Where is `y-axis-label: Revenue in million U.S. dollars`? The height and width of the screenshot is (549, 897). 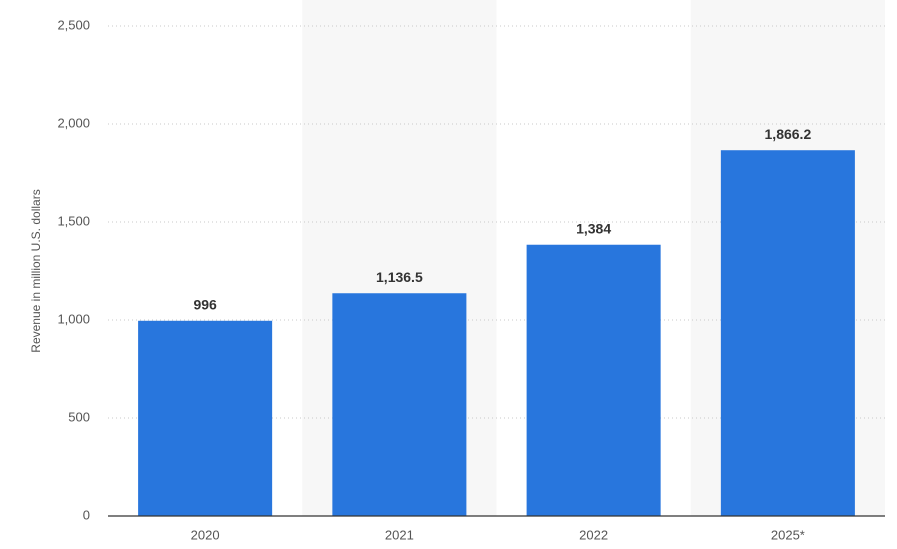
y-axis-label: Revenue in million U.S. dollars is located at coordinates (36, 270).